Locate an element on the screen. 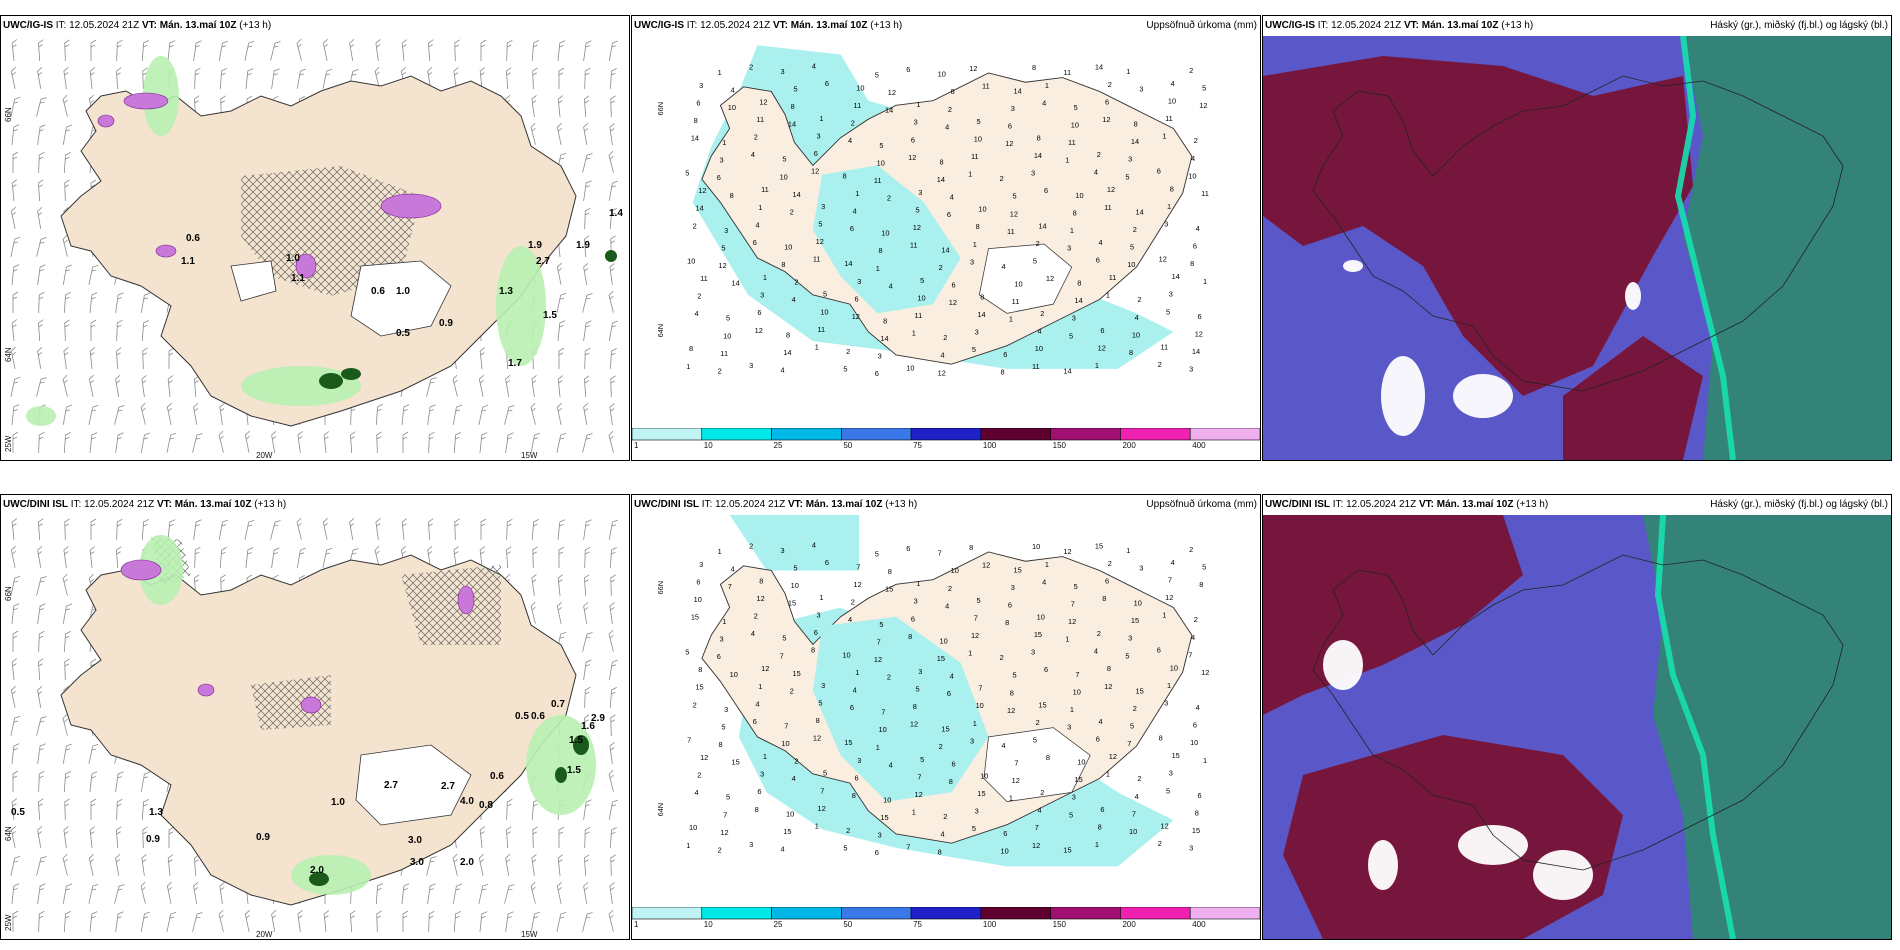 This screenshot has width=1900, height=950. colorbar-swatch is located at coordinates (1015, 434).